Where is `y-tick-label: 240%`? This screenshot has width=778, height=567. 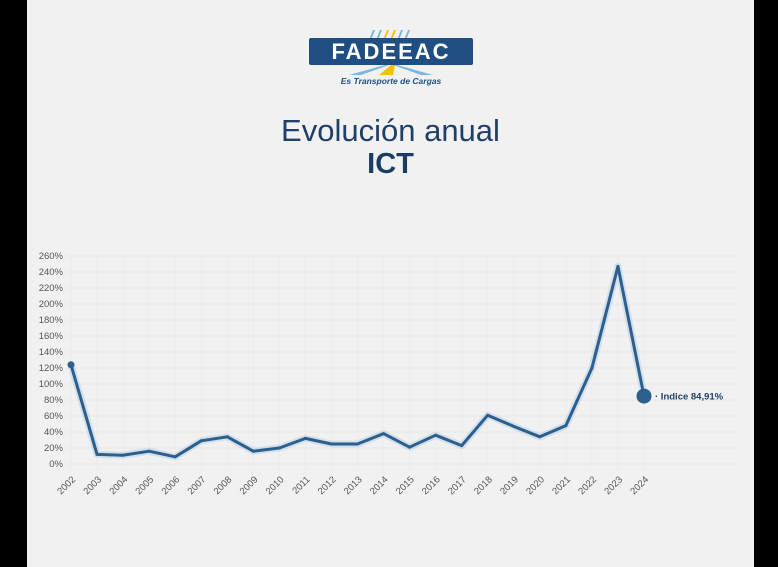
y-tick-label: 240% is located at coordinates (51, 272).